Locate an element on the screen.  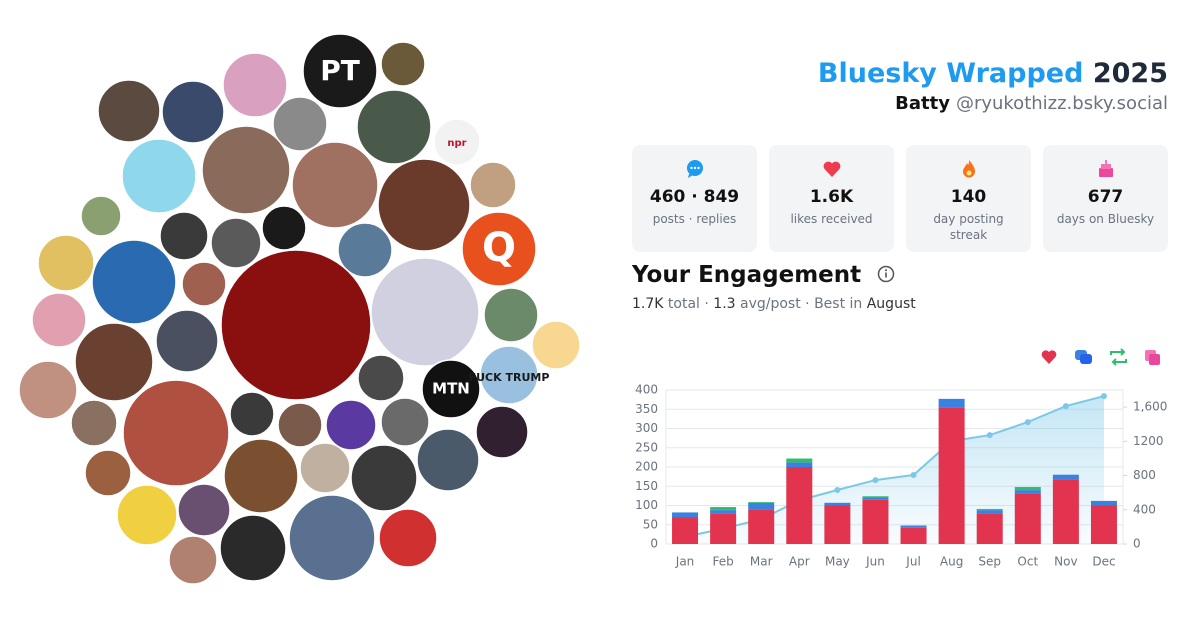
title: Bluesky Wrapped 2025 is located at coordinates (993, 73).